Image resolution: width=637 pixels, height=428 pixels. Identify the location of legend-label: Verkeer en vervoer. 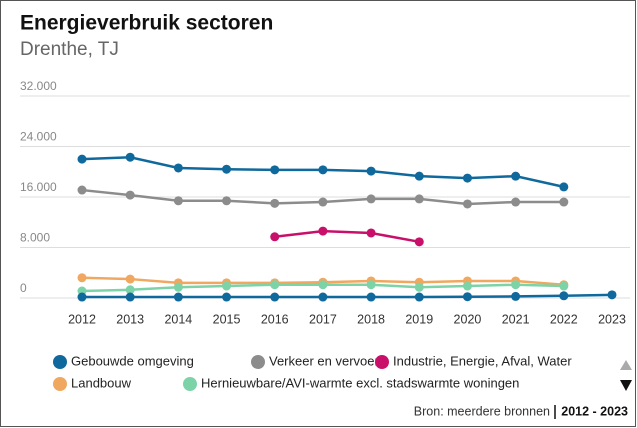
(324, 360).